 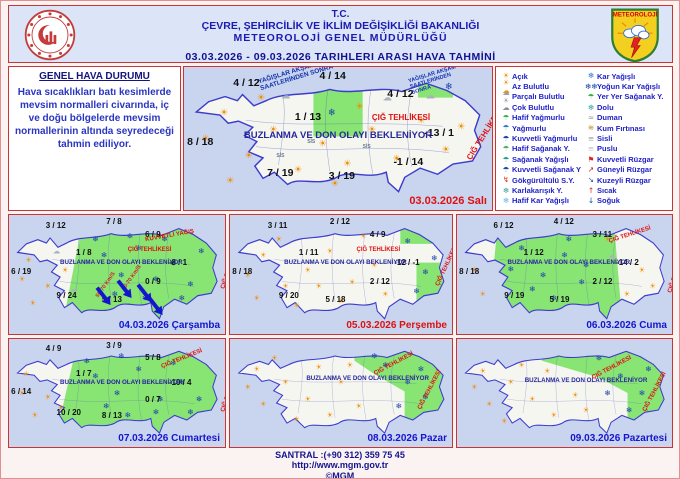 I want to click on temp-label-n: 3 / 9, so click(x=114, y=346).